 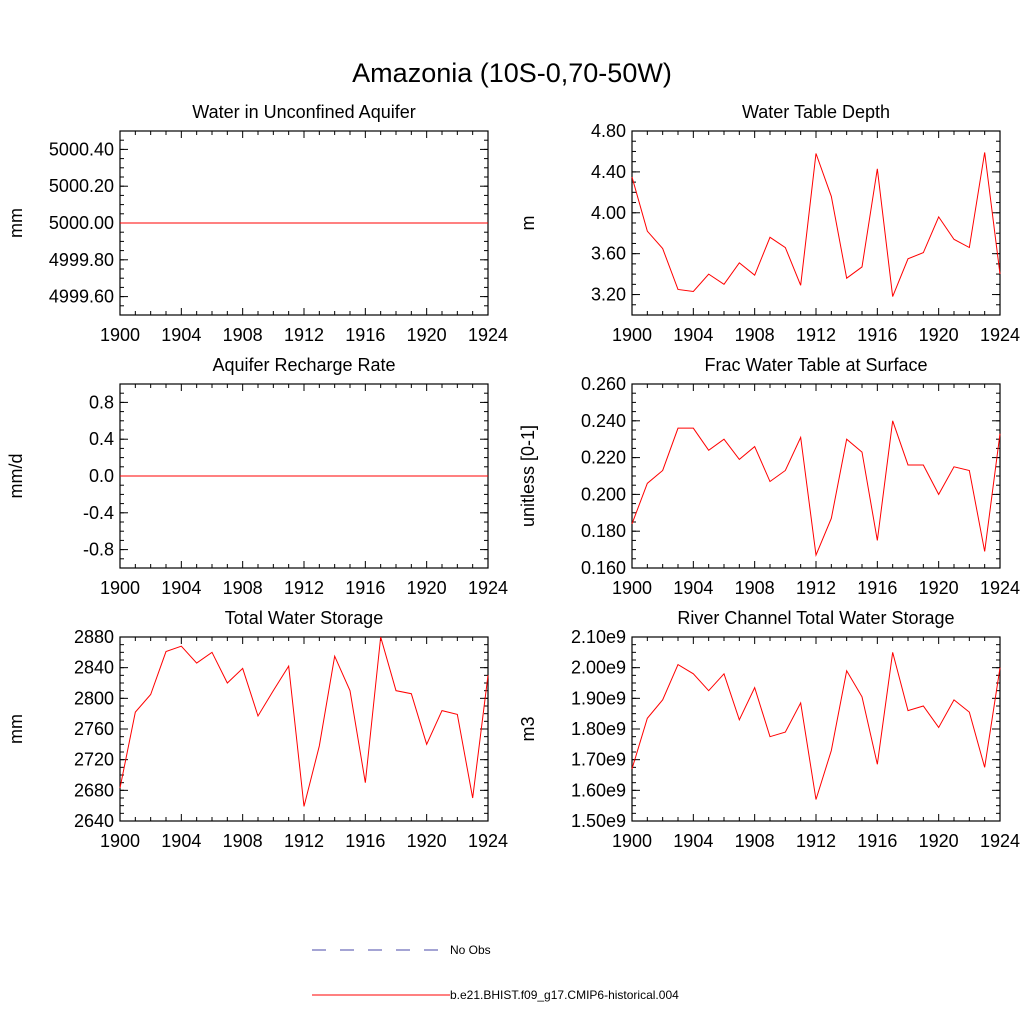 What do you see at coordinates (94, 637) in the screenshot?
I see `y-tick-label: 2880` at bounding box center [94, 637].